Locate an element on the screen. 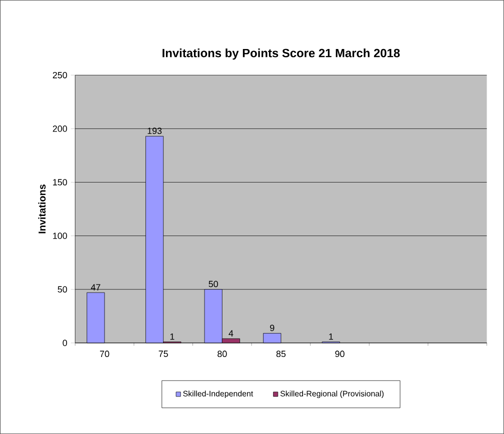 This screenshot has height=434, width=504. x-tick-label: 75 is located at coordinates (163, 353).